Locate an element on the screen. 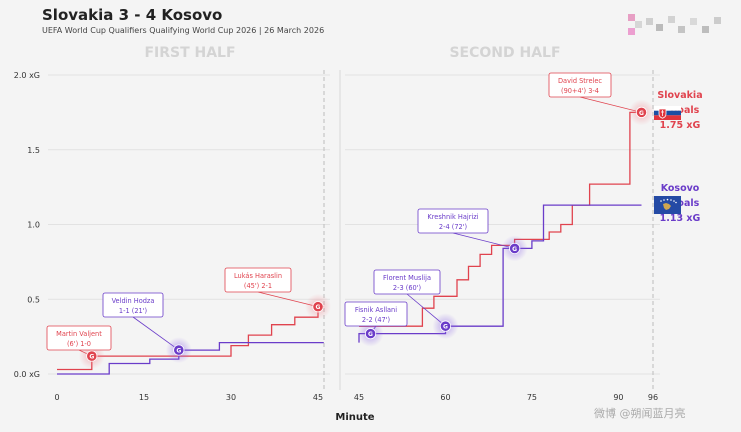 The image size is (741, 432). x-tick-label: 96 is located at coordinates (653, 397).